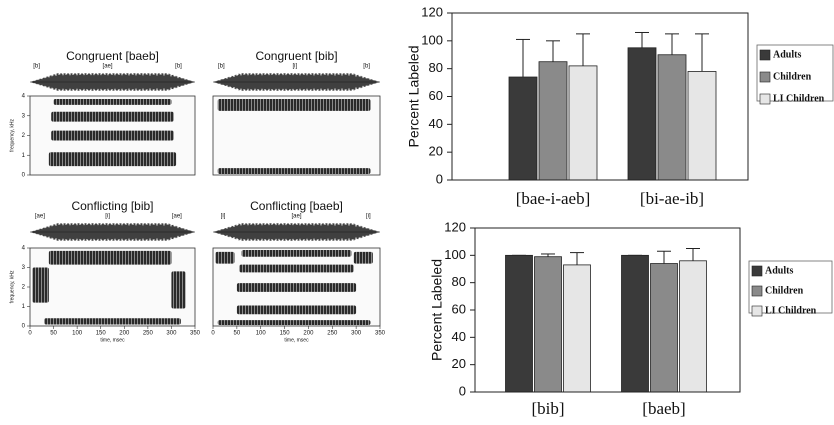 Image resolution: width=834 pixels, height=425 pixels. What do you see at coordinates (790, 287) in the screenshot?
I see `legend-box` at bounding box center [790, 287].